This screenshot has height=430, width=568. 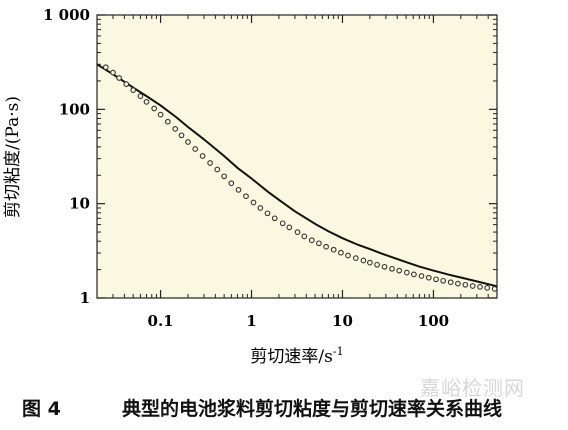 What do you see at coordinates (41, 409) in the screenshot?
I see `figure-number: 图 4` at bounding box center [41, 409].